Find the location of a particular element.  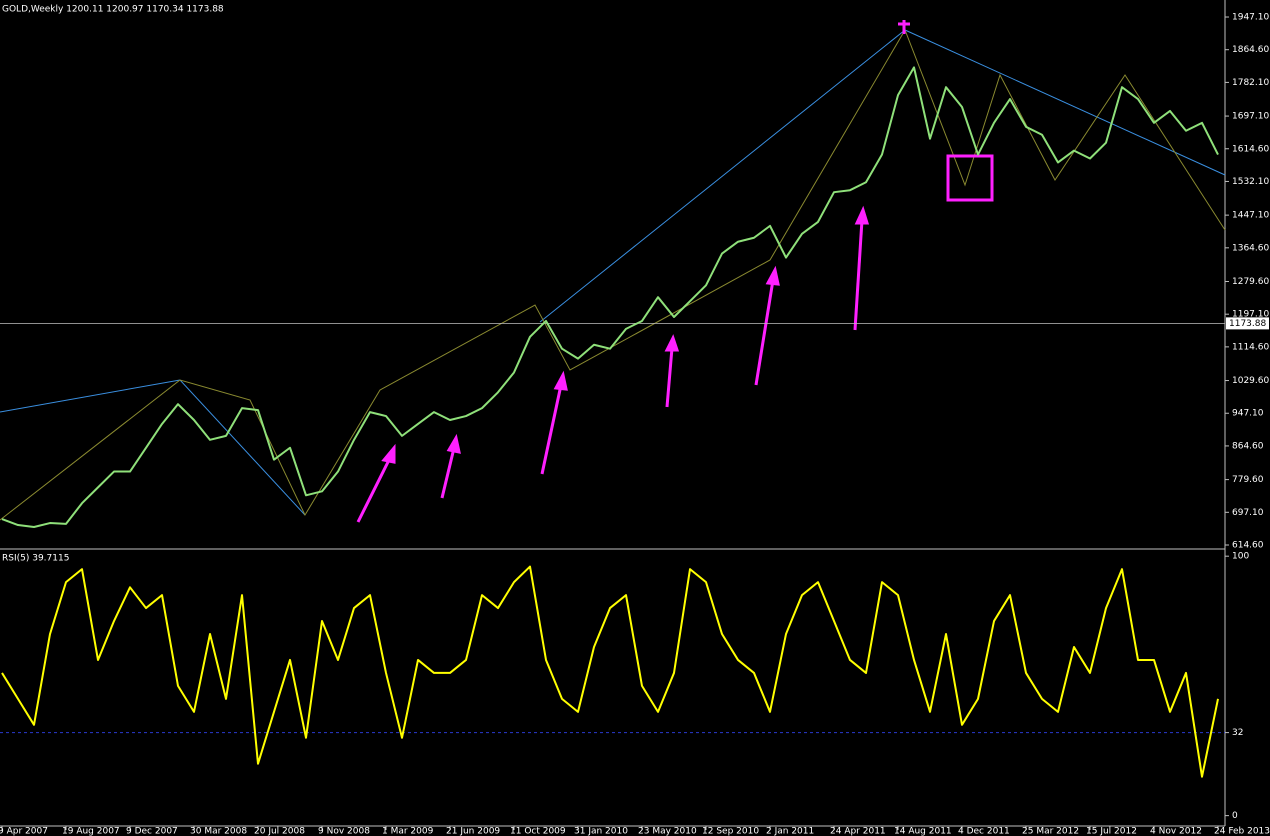

y-tick-label: 1447.10 is located at coordinates (1250, 216).